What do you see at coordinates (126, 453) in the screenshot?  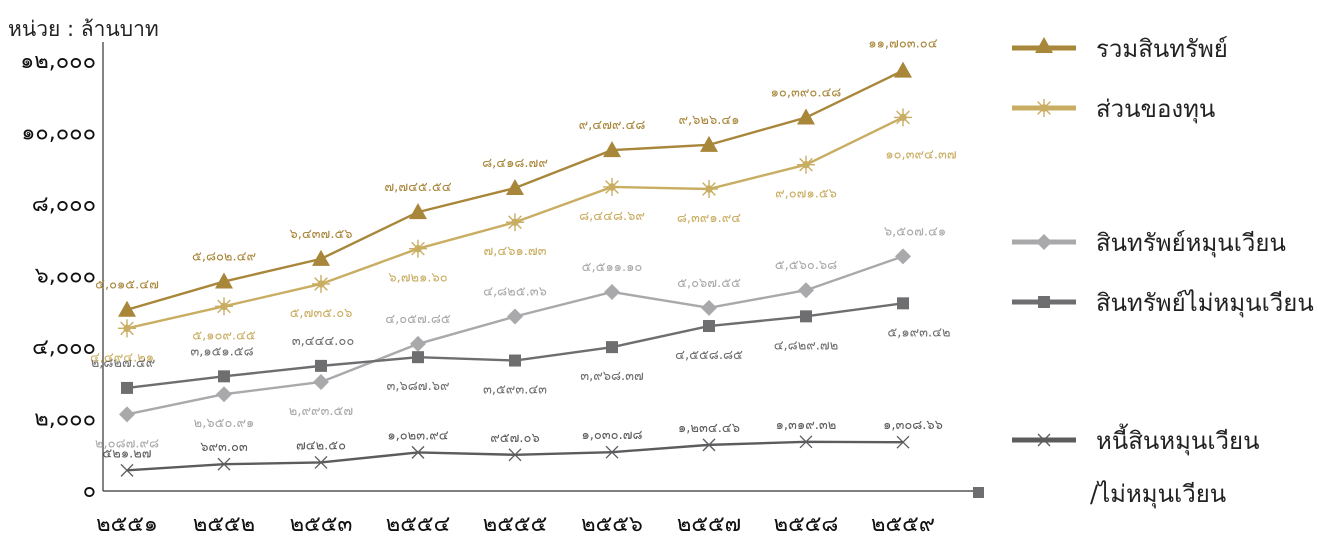 I see `data-label-liabilities: ๕๒๑.๒๗` at bounding box center [126, 453].